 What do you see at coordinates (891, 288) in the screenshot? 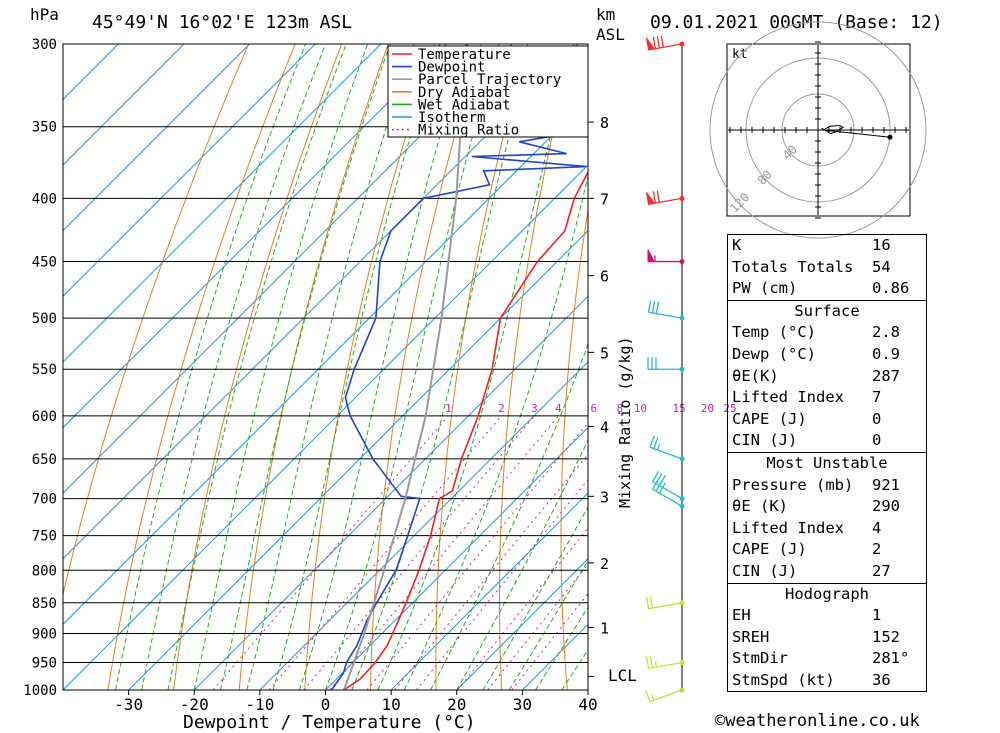
I see `pw-value: 0.86` at bounding box center [891, 288].